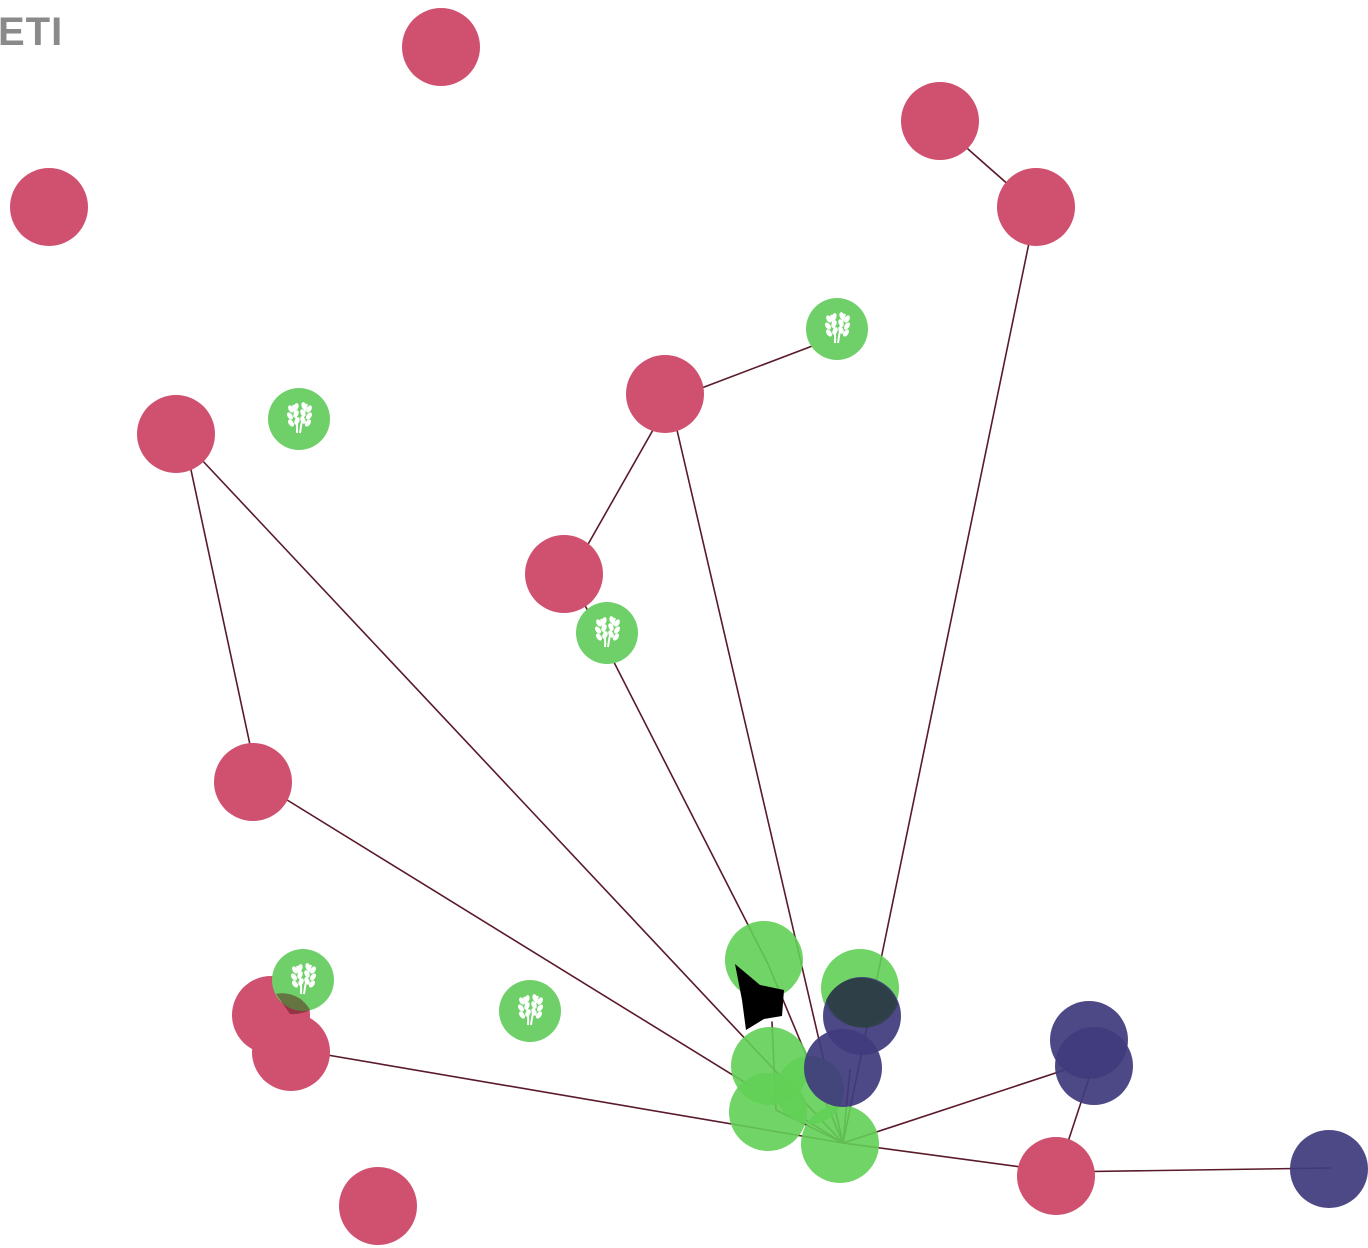 The image size is (1368, 1248). I want to click on corner-label: ETI, so click(32, 32).